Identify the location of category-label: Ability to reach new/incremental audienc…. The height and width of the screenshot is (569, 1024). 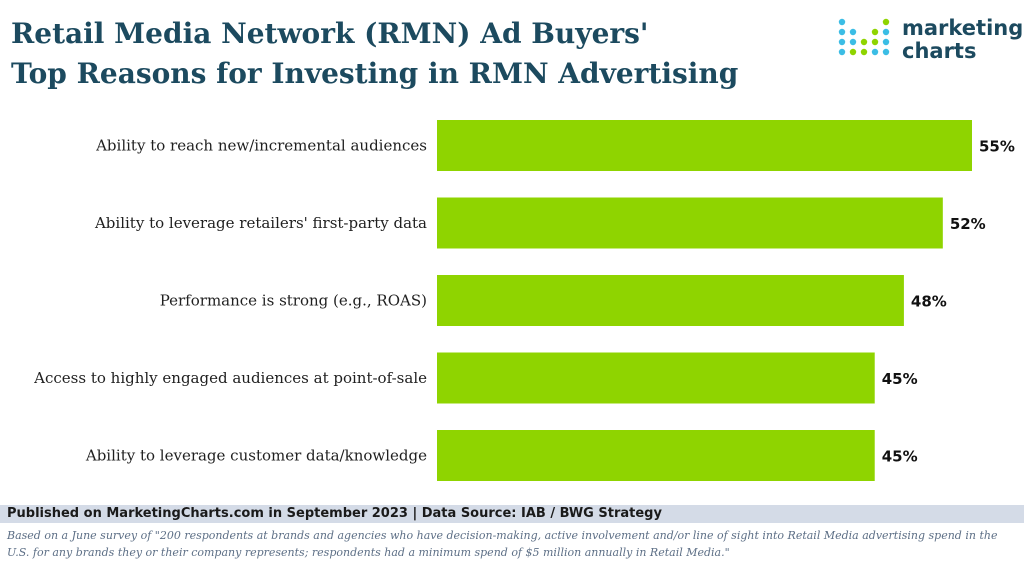
(261, 146).